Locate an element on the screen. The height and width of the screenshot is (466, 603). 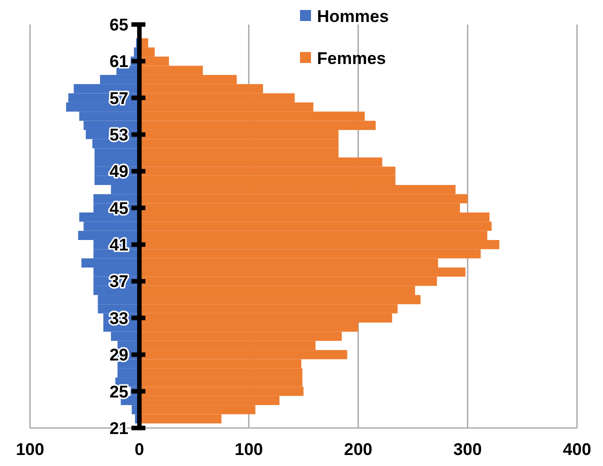
y-tick-label: 21 is located at coordinates (118, 428).